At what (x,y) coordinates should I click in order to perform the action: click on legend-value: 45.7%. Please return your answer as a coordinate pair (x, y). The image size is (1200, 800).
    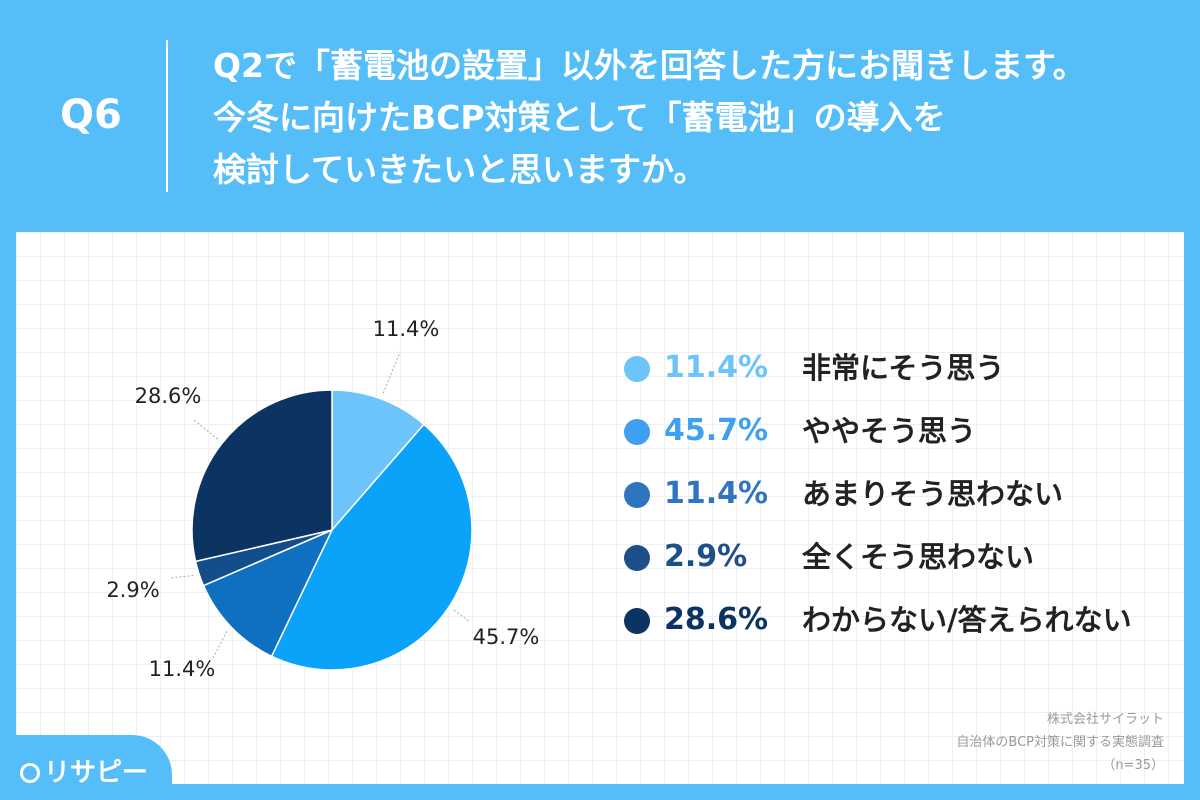
    Looking at the image, I should click on (716, 430).